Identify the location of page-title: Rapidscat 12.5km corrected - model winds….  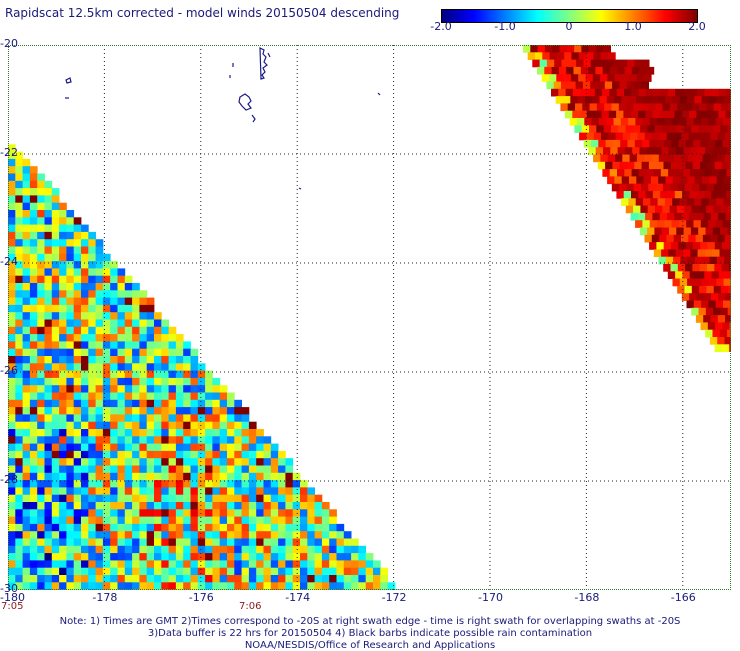
(202, 13).